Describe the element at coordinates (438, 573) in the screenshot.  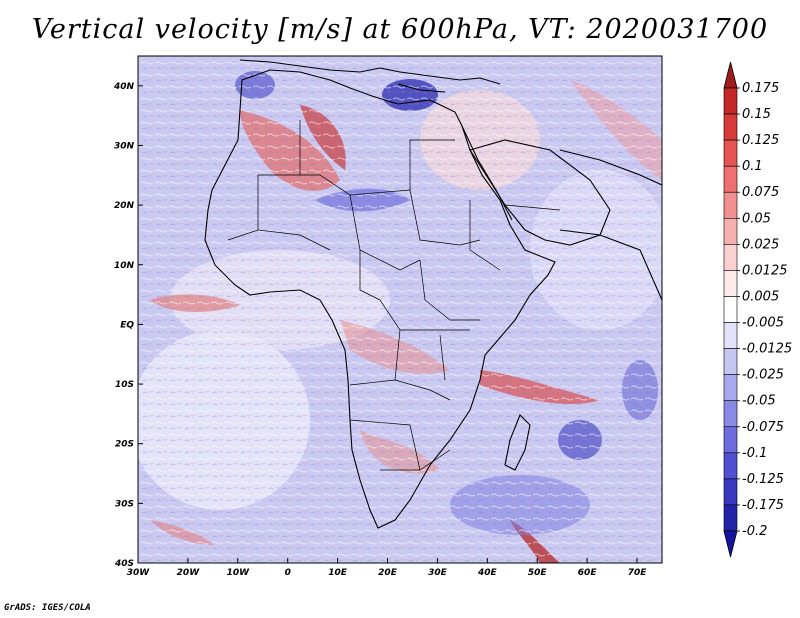
I see `lon-tick-label: 30E` at that location.